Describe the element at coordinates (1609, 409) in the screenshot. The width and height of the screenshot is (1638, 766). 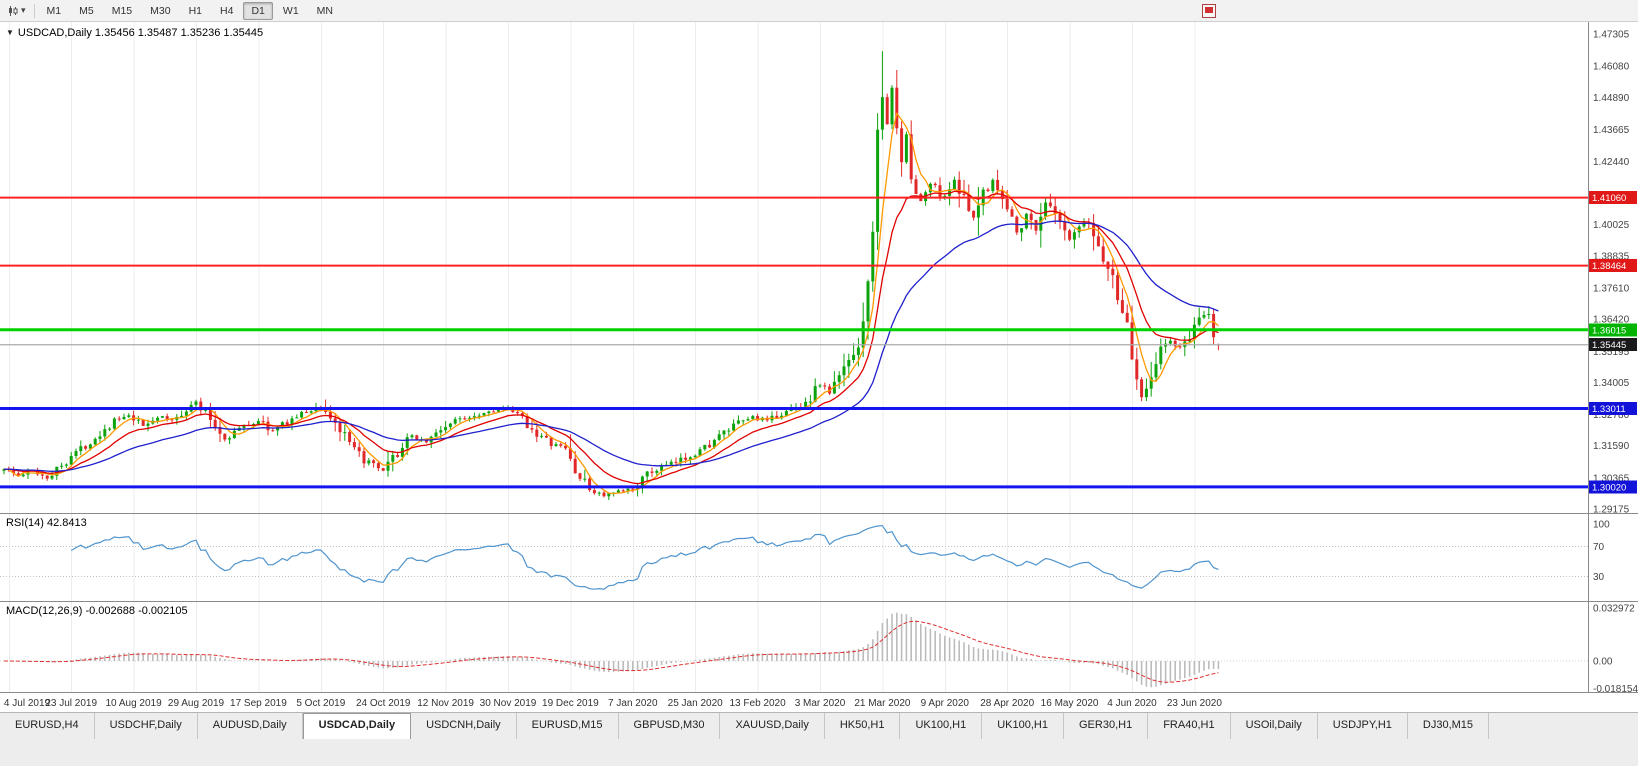
I see `svg-text: 1.33011` at that location.